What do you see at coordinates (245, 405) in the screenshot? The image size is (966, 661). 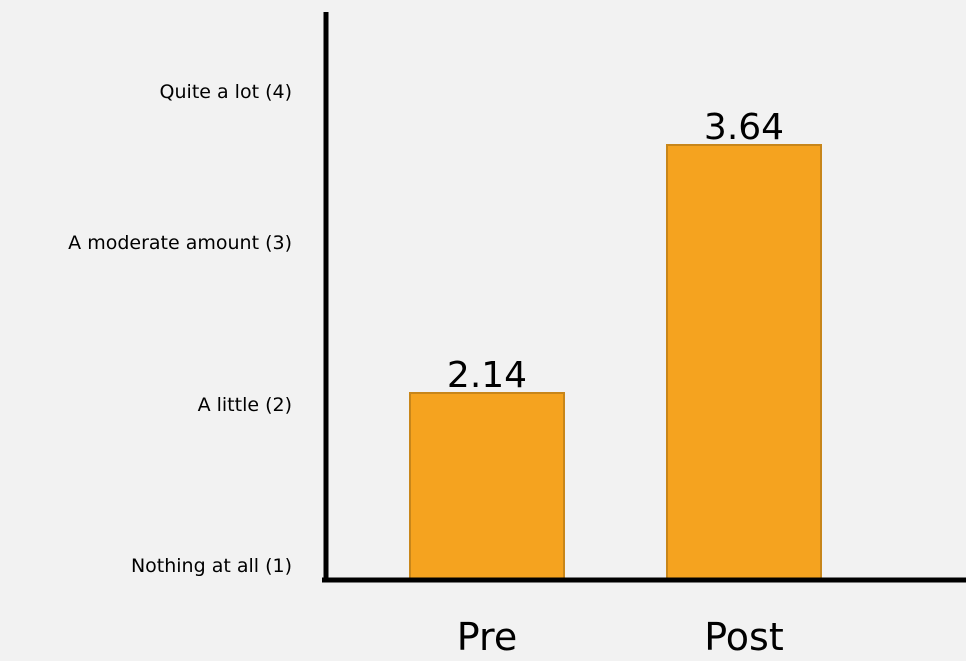 I see `y-tick-label: A little (2)` at bounding box center [245, 405].